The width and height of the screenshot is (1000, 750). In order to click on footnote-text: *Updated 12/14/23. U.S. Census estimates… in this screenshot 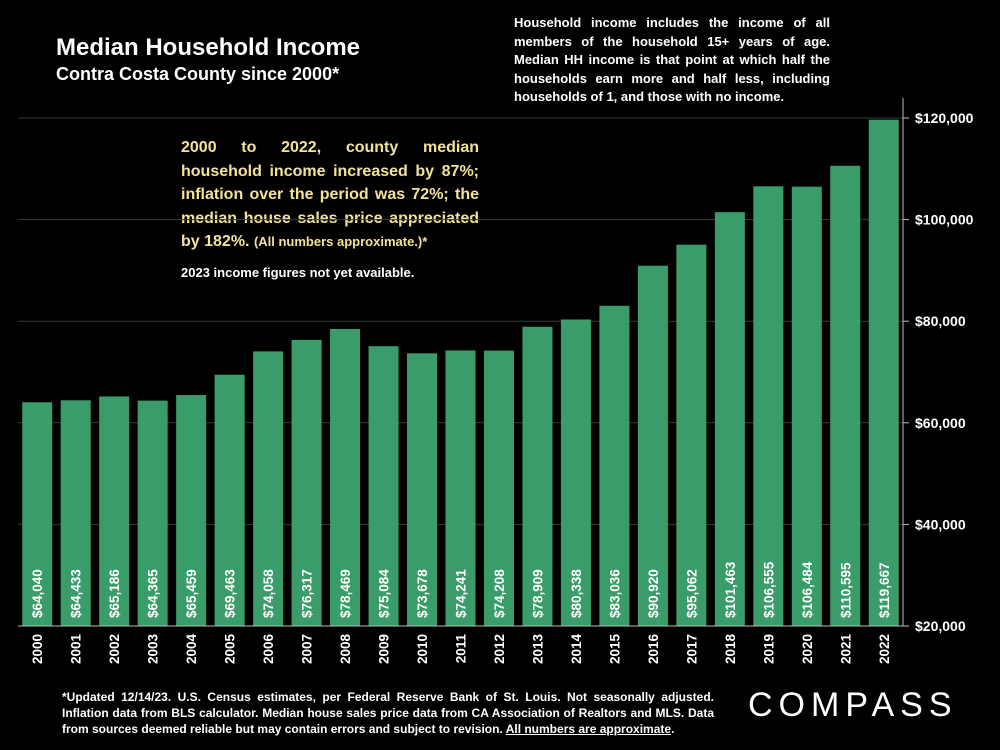, I will do `click(388, 713)`.